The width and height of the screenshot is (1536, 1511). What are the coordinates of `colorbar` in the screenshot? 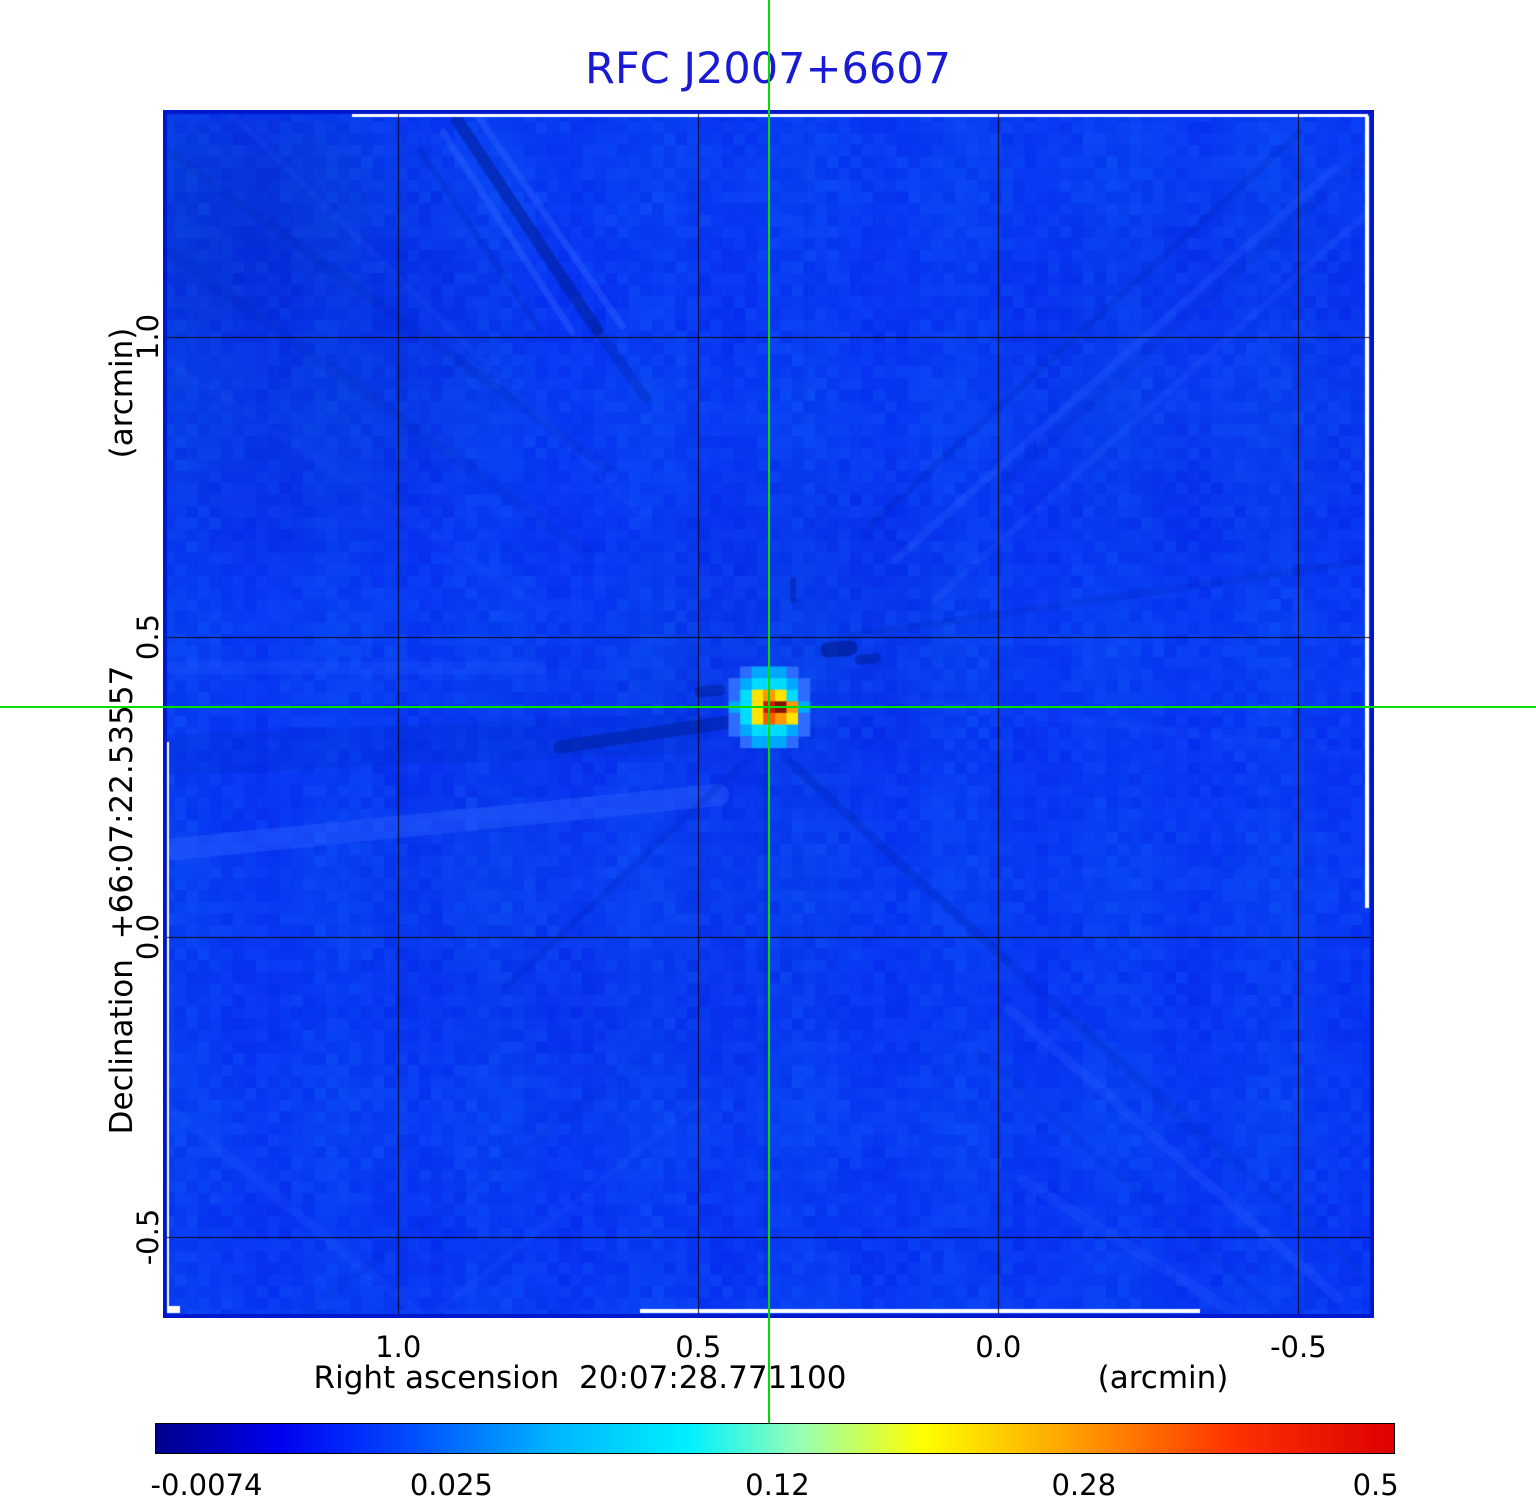 It's located at (775, 1438).